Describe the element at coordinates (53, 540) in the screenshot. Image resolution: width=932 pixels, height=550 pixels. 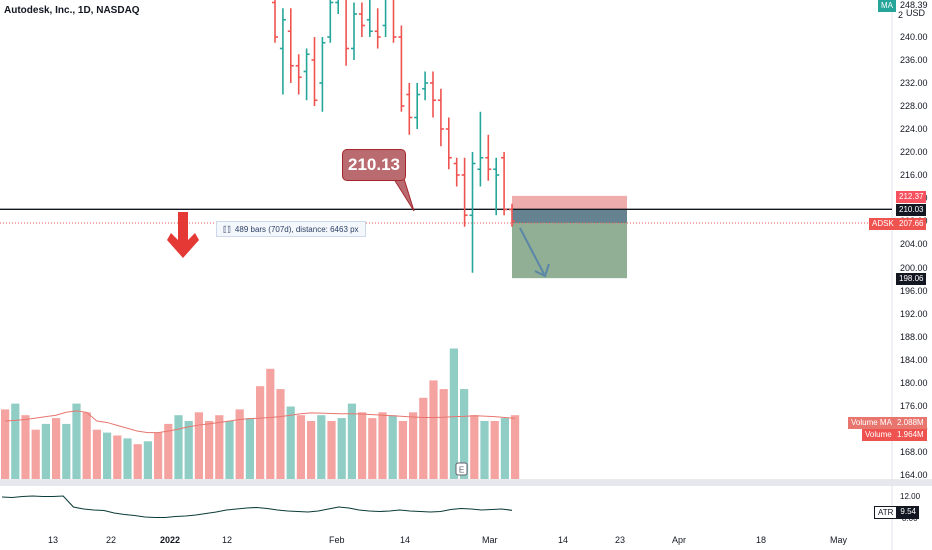
I see `time-tick: 13` at that location.